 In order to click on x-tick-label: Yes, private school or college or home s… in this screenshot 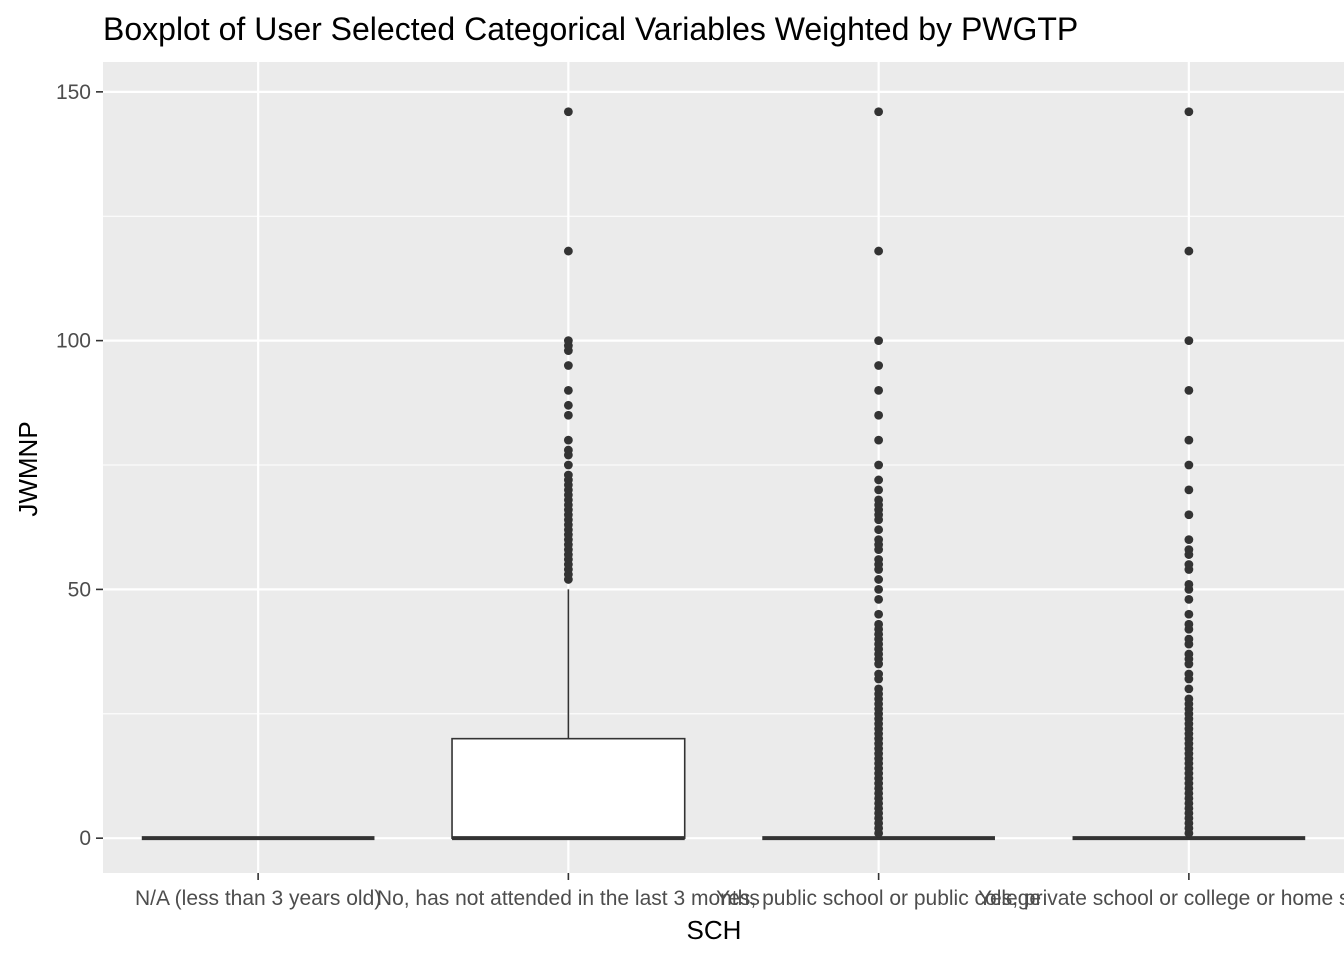, I will do `click(1161, 898)`.